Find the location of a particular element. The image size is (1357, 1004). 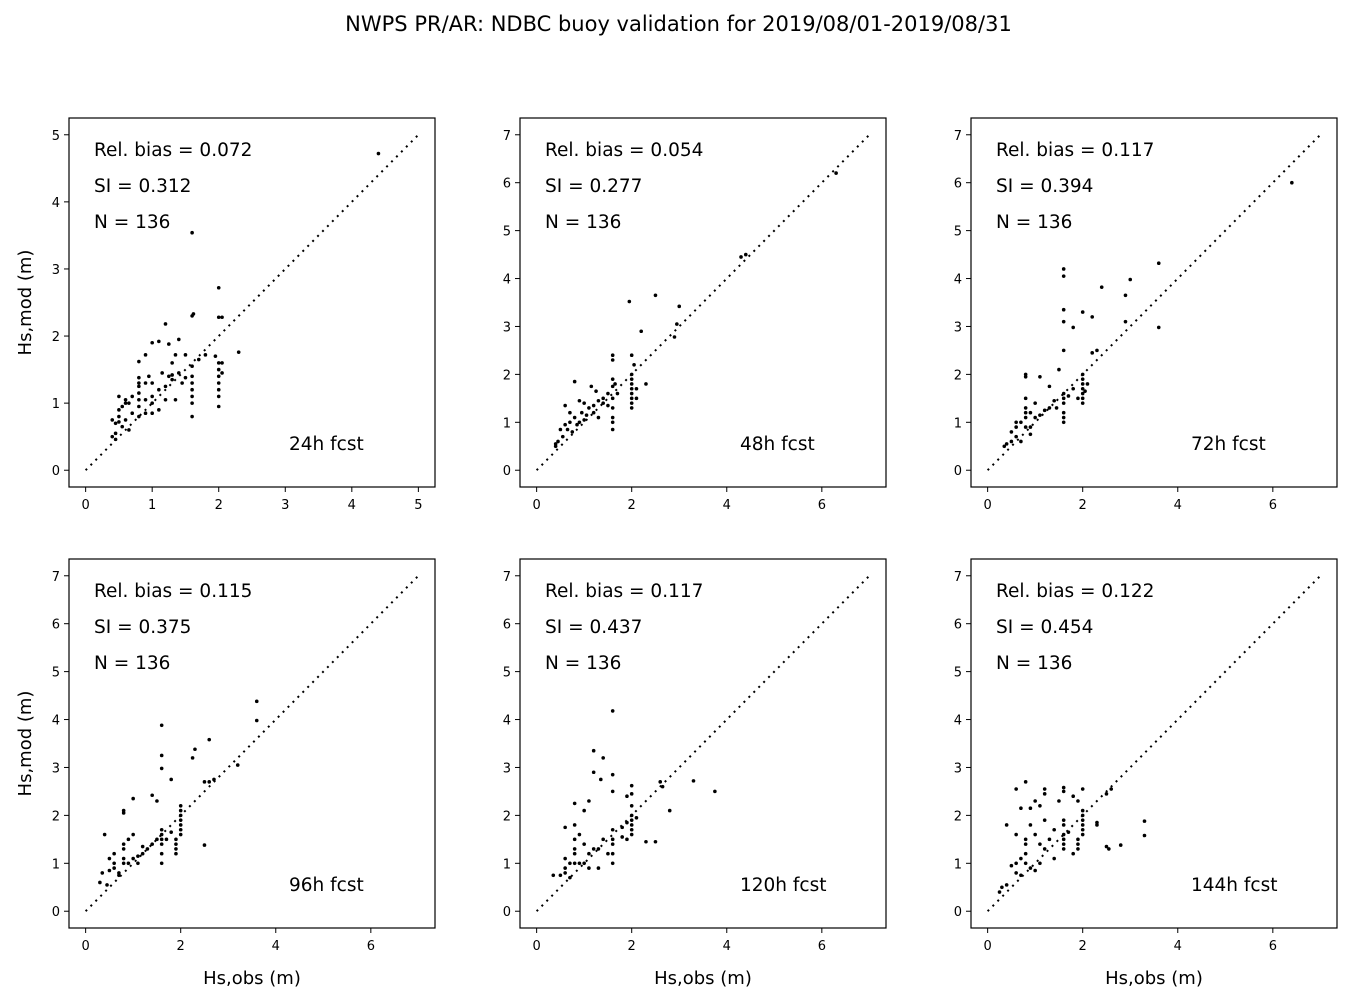

rel-bias-label: Rel. bias = 0.054 is located at coordinates (624, 150).